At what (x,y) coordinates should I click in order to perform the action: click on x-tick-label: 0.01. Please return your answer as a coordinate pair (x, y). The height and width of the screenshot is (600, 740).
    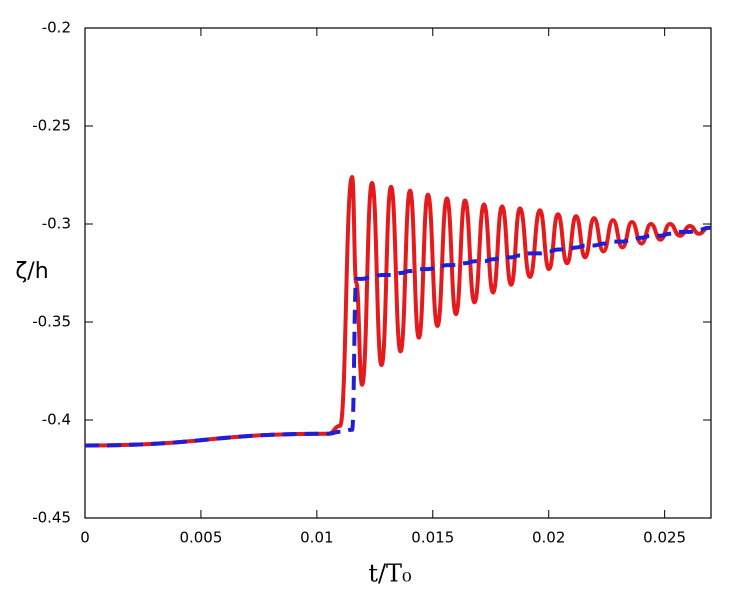
    Looking at the image, I should click on (316, 538).